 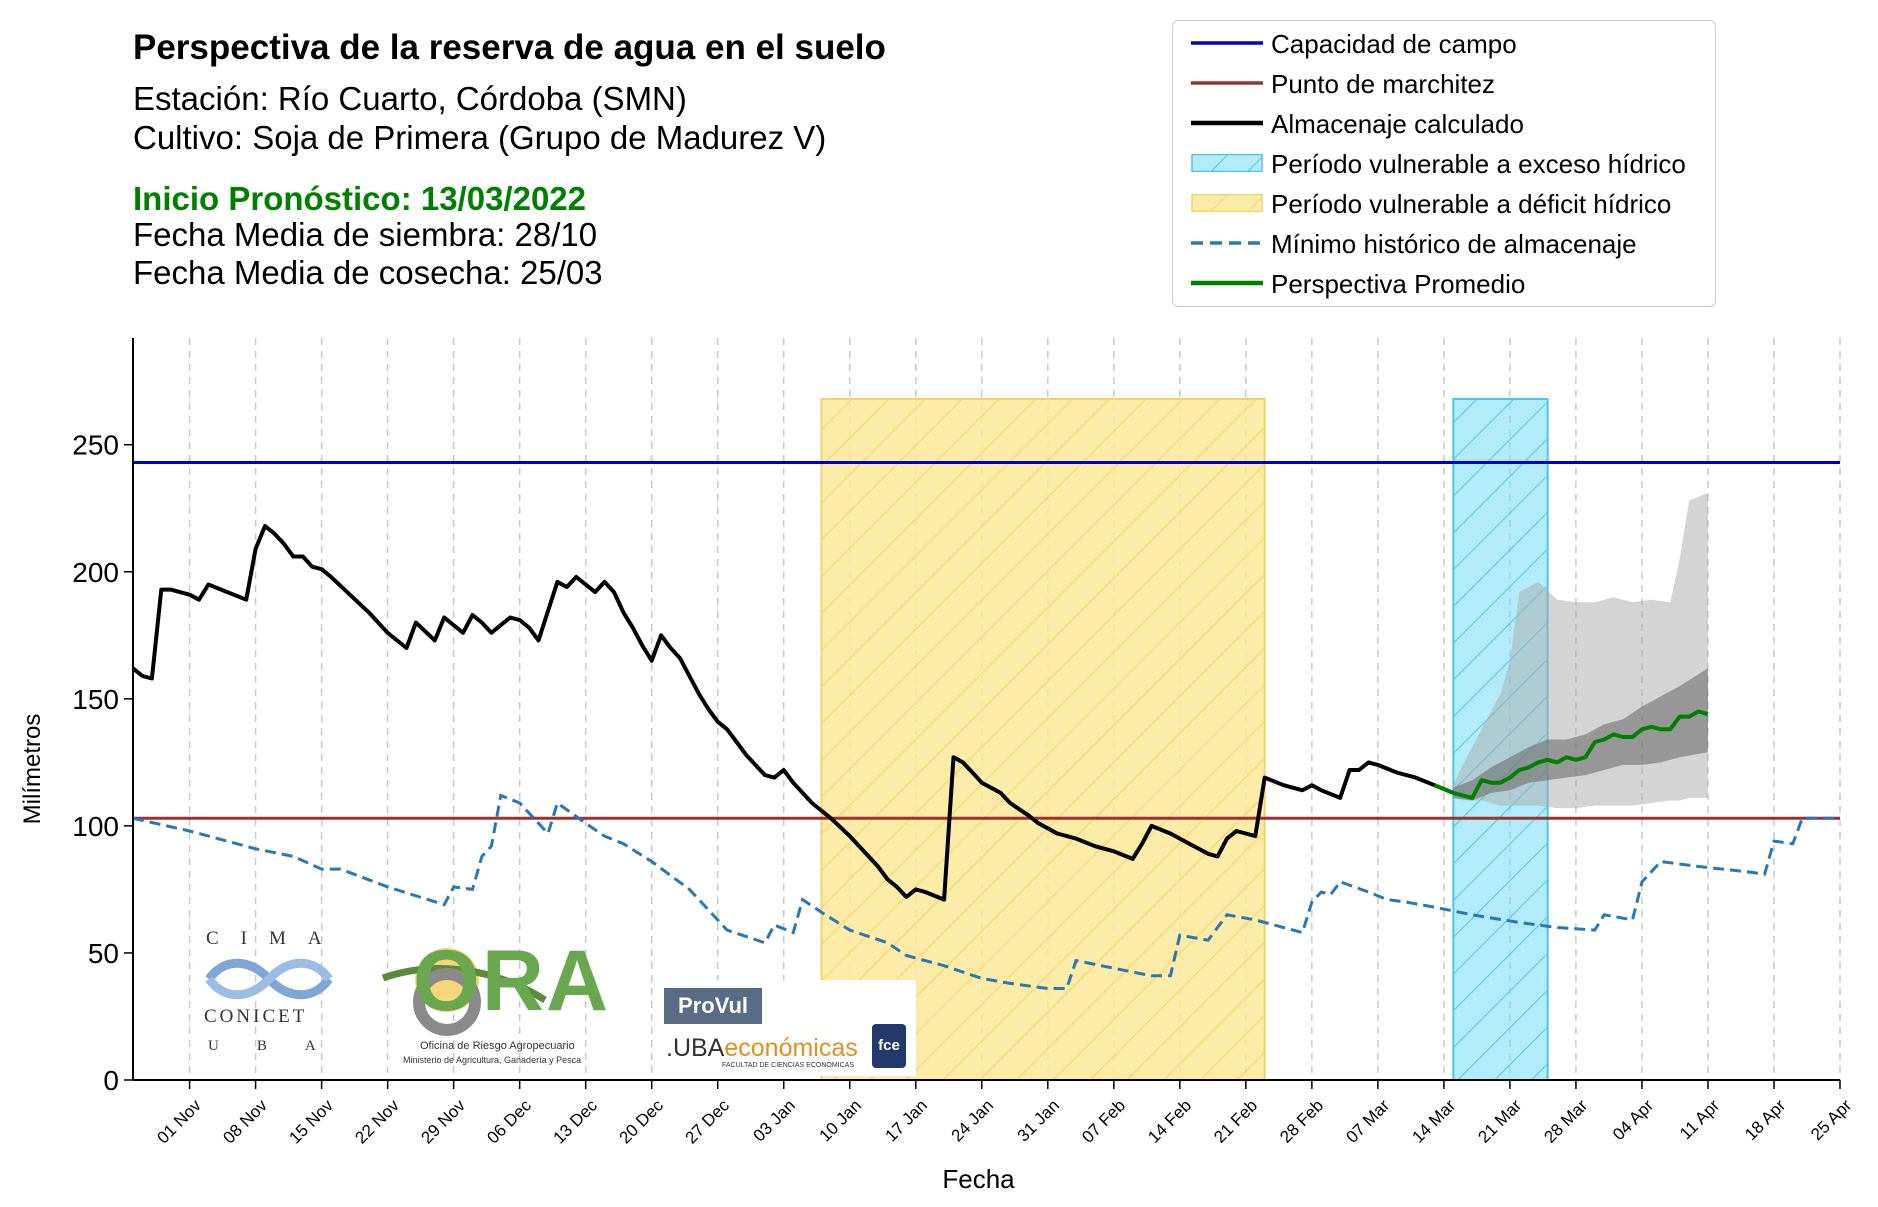 What do you see at coordinates (1103, 1121) in the screenshot?
I see `x-tick-label: 07 Feb` at bounding box center [1103, 1121].